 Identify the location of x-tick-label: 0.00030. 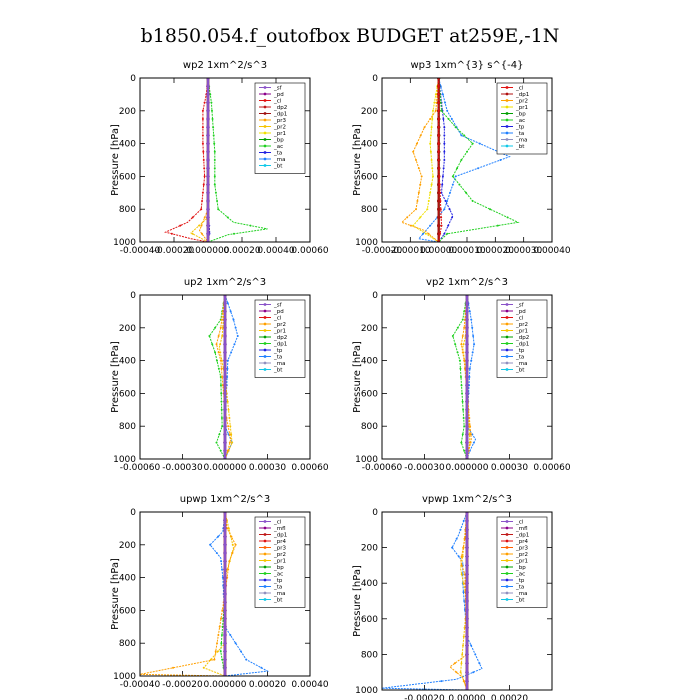
(509, 468).